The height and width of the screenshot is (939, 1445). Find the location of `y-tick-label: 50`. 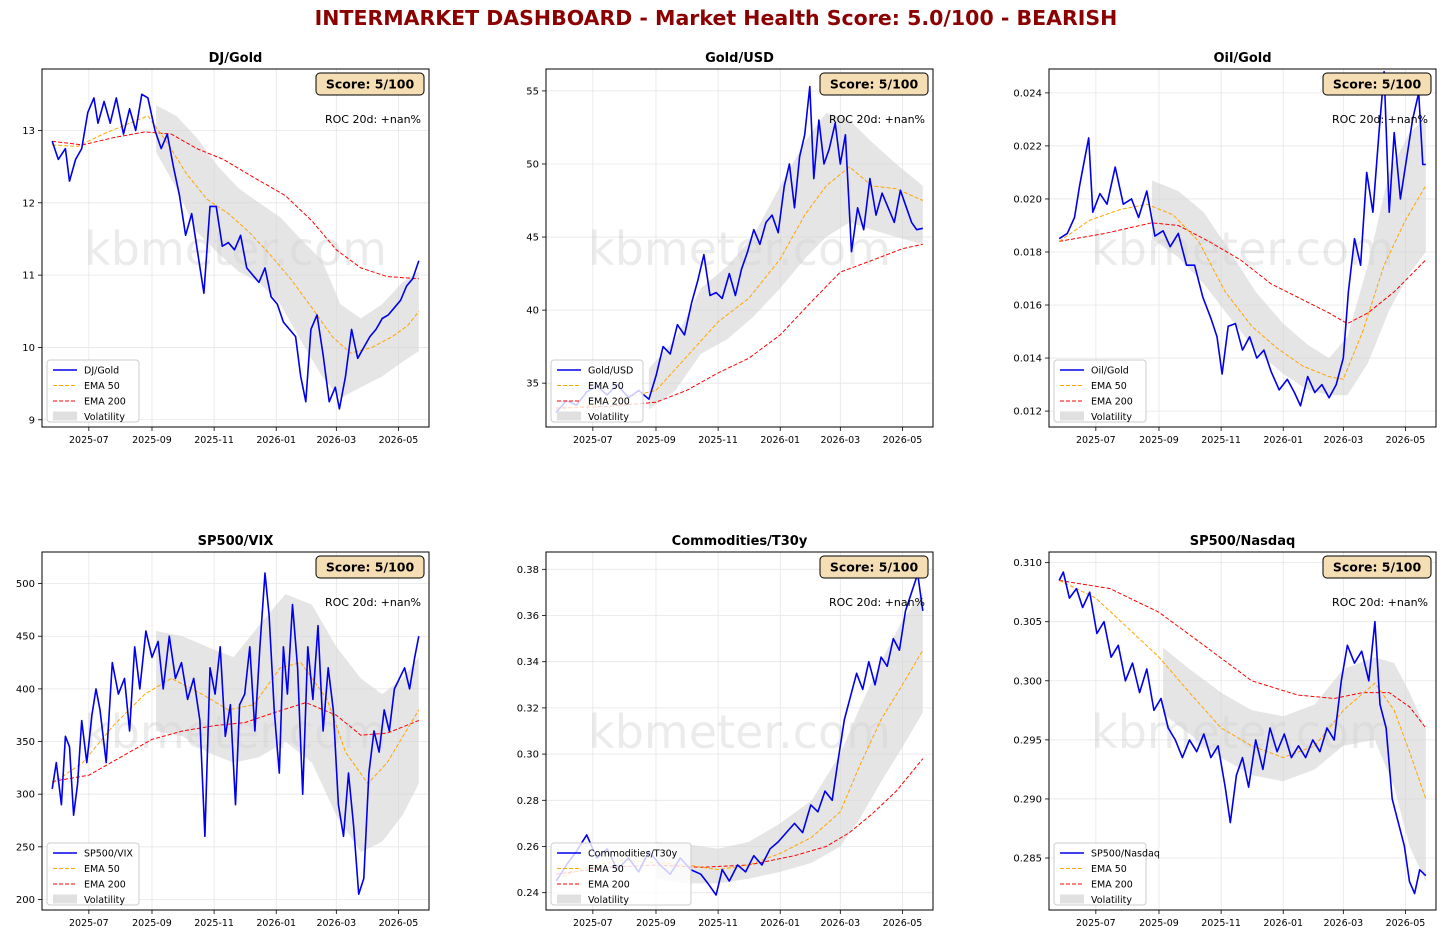

y-tick-label: 50 is located at coordinates (532, 164).